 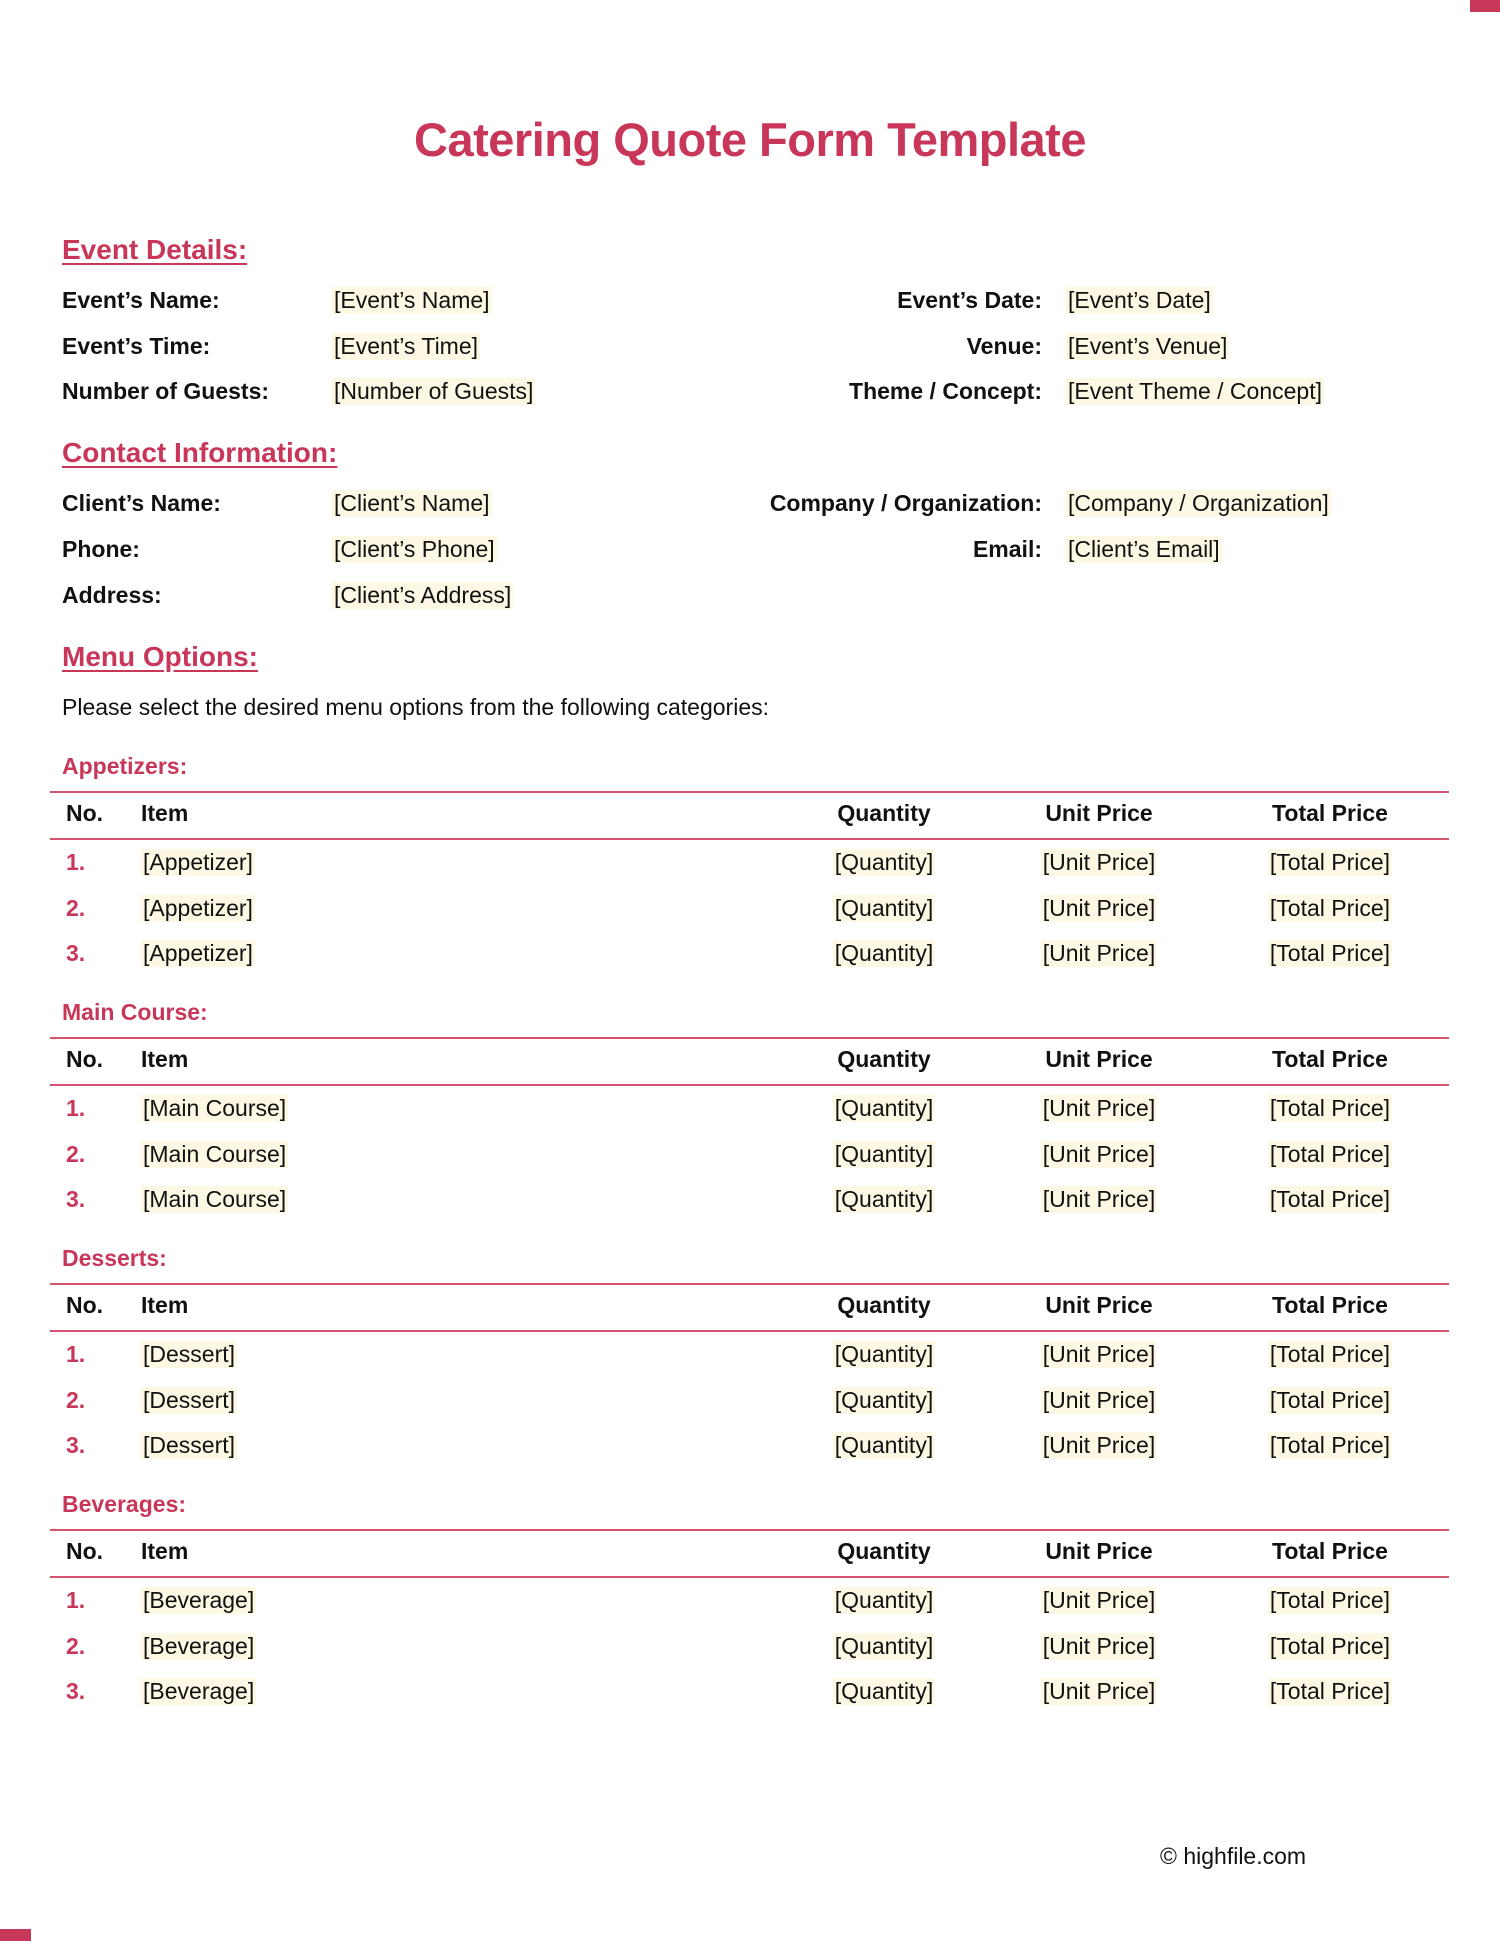 What do you see at coordinates (136, 346) in the screenshot?
I see `event-time-label: Event’s Time:` at bounding box center [136, 346].